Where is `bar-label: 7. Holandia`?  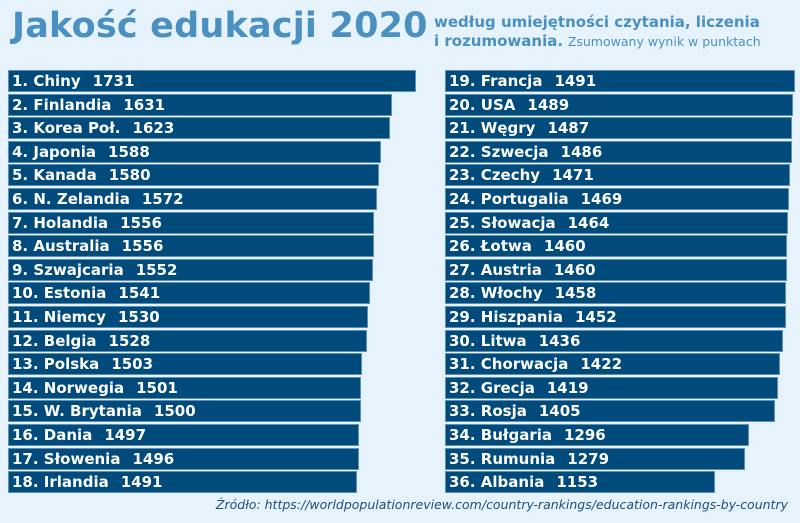
bar-label: 7. Holandia is located at coordinates (60, 222).